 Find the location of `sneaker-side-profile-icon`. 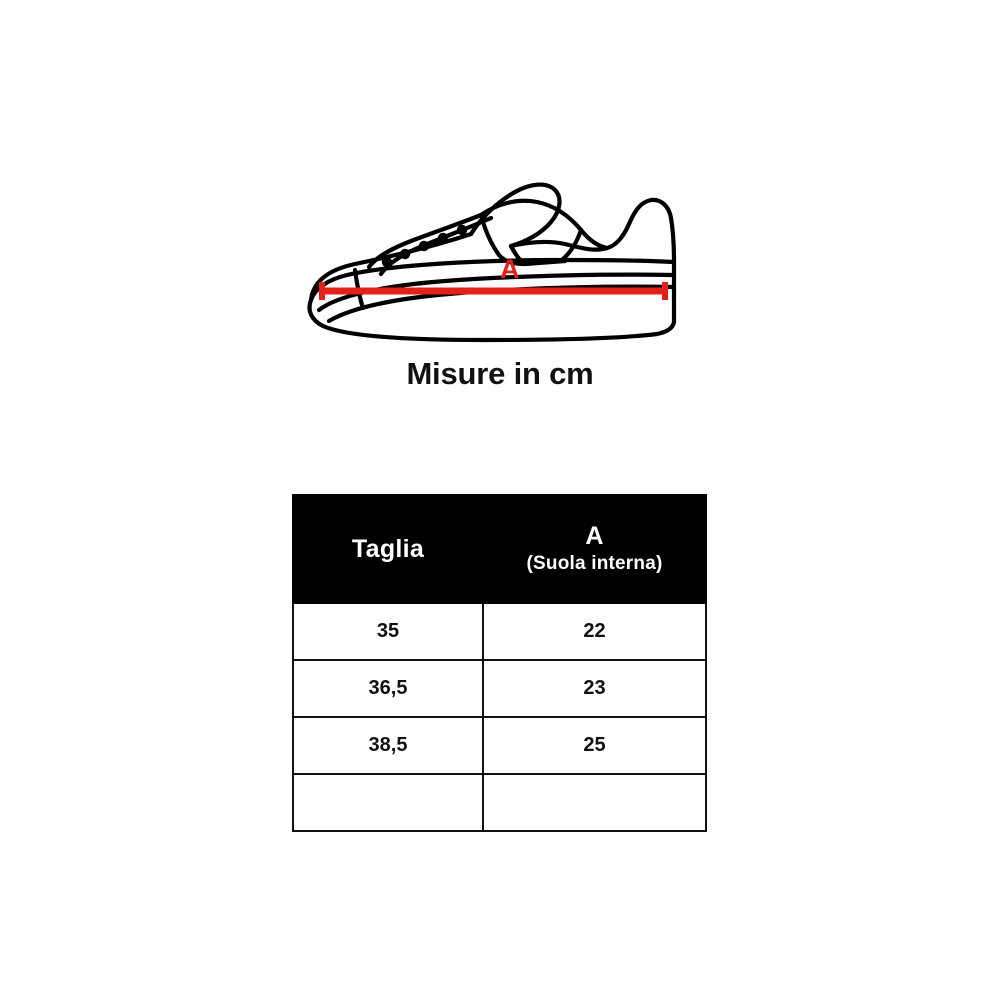

sneaker-side-profile-icon is located at coordinates (492, 262).